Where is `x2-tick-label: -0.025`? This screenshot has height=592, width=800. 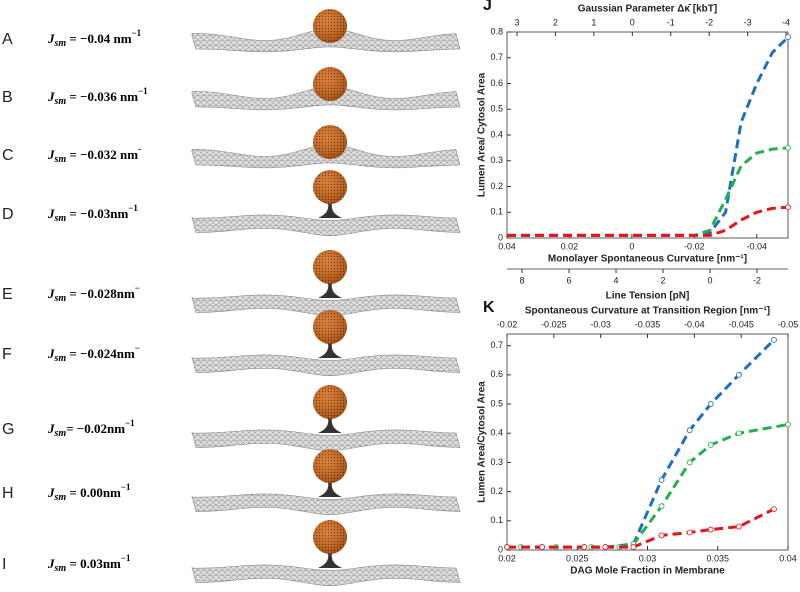
x2-tick-label: -0.025 is located at coordinates (554, 324).